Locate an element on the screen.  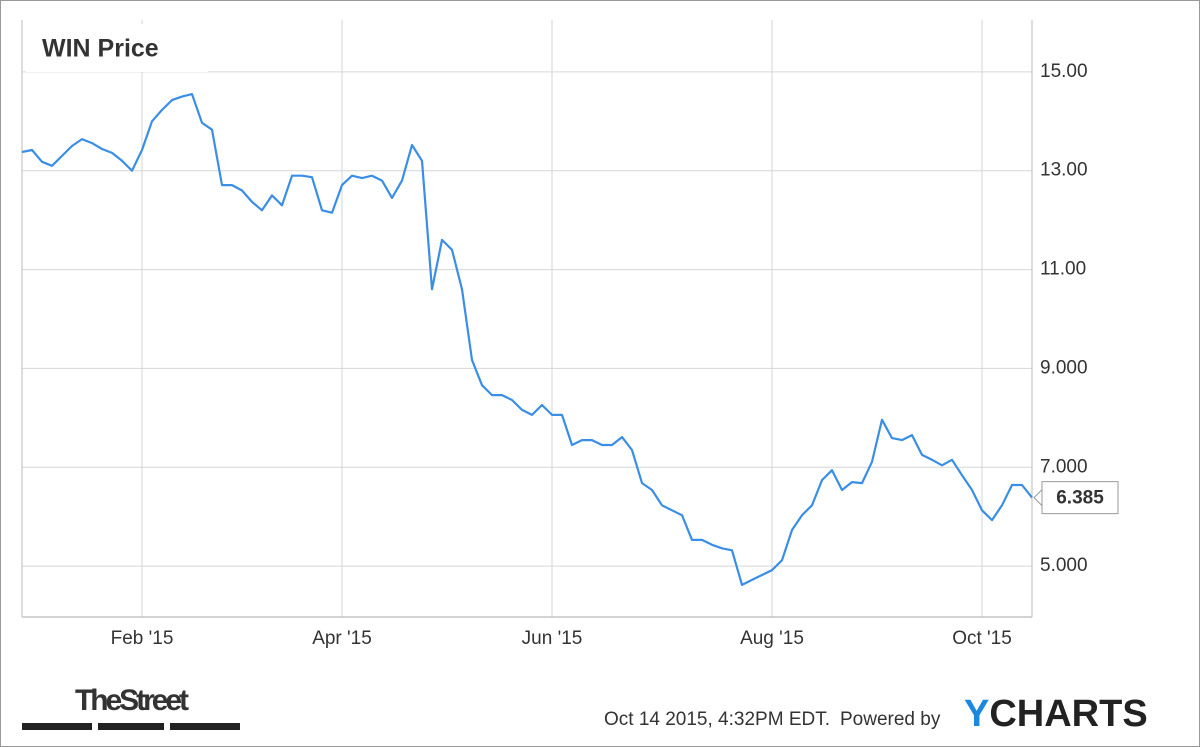
last-value-box is located at coordinates (1080, 498).